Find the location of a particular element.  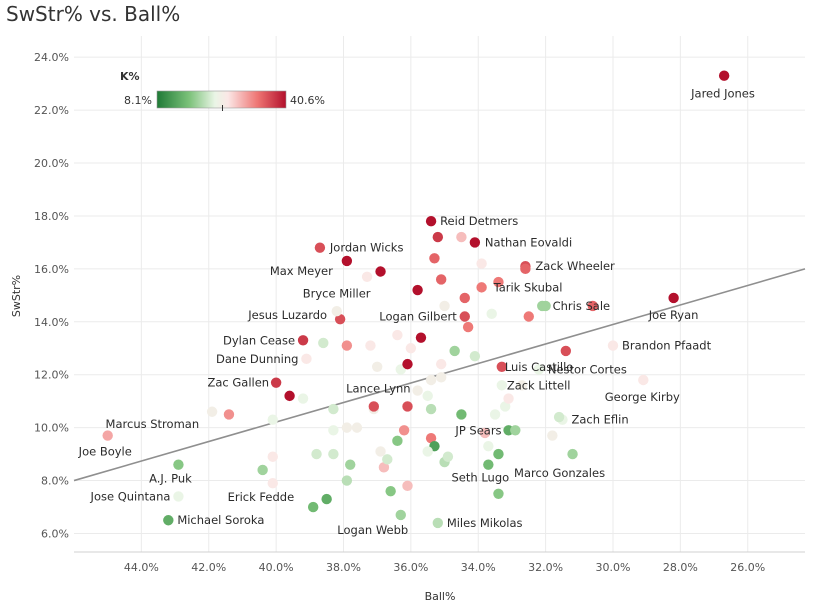

point-label: Chris Sale is located at coordinates (582, 306).